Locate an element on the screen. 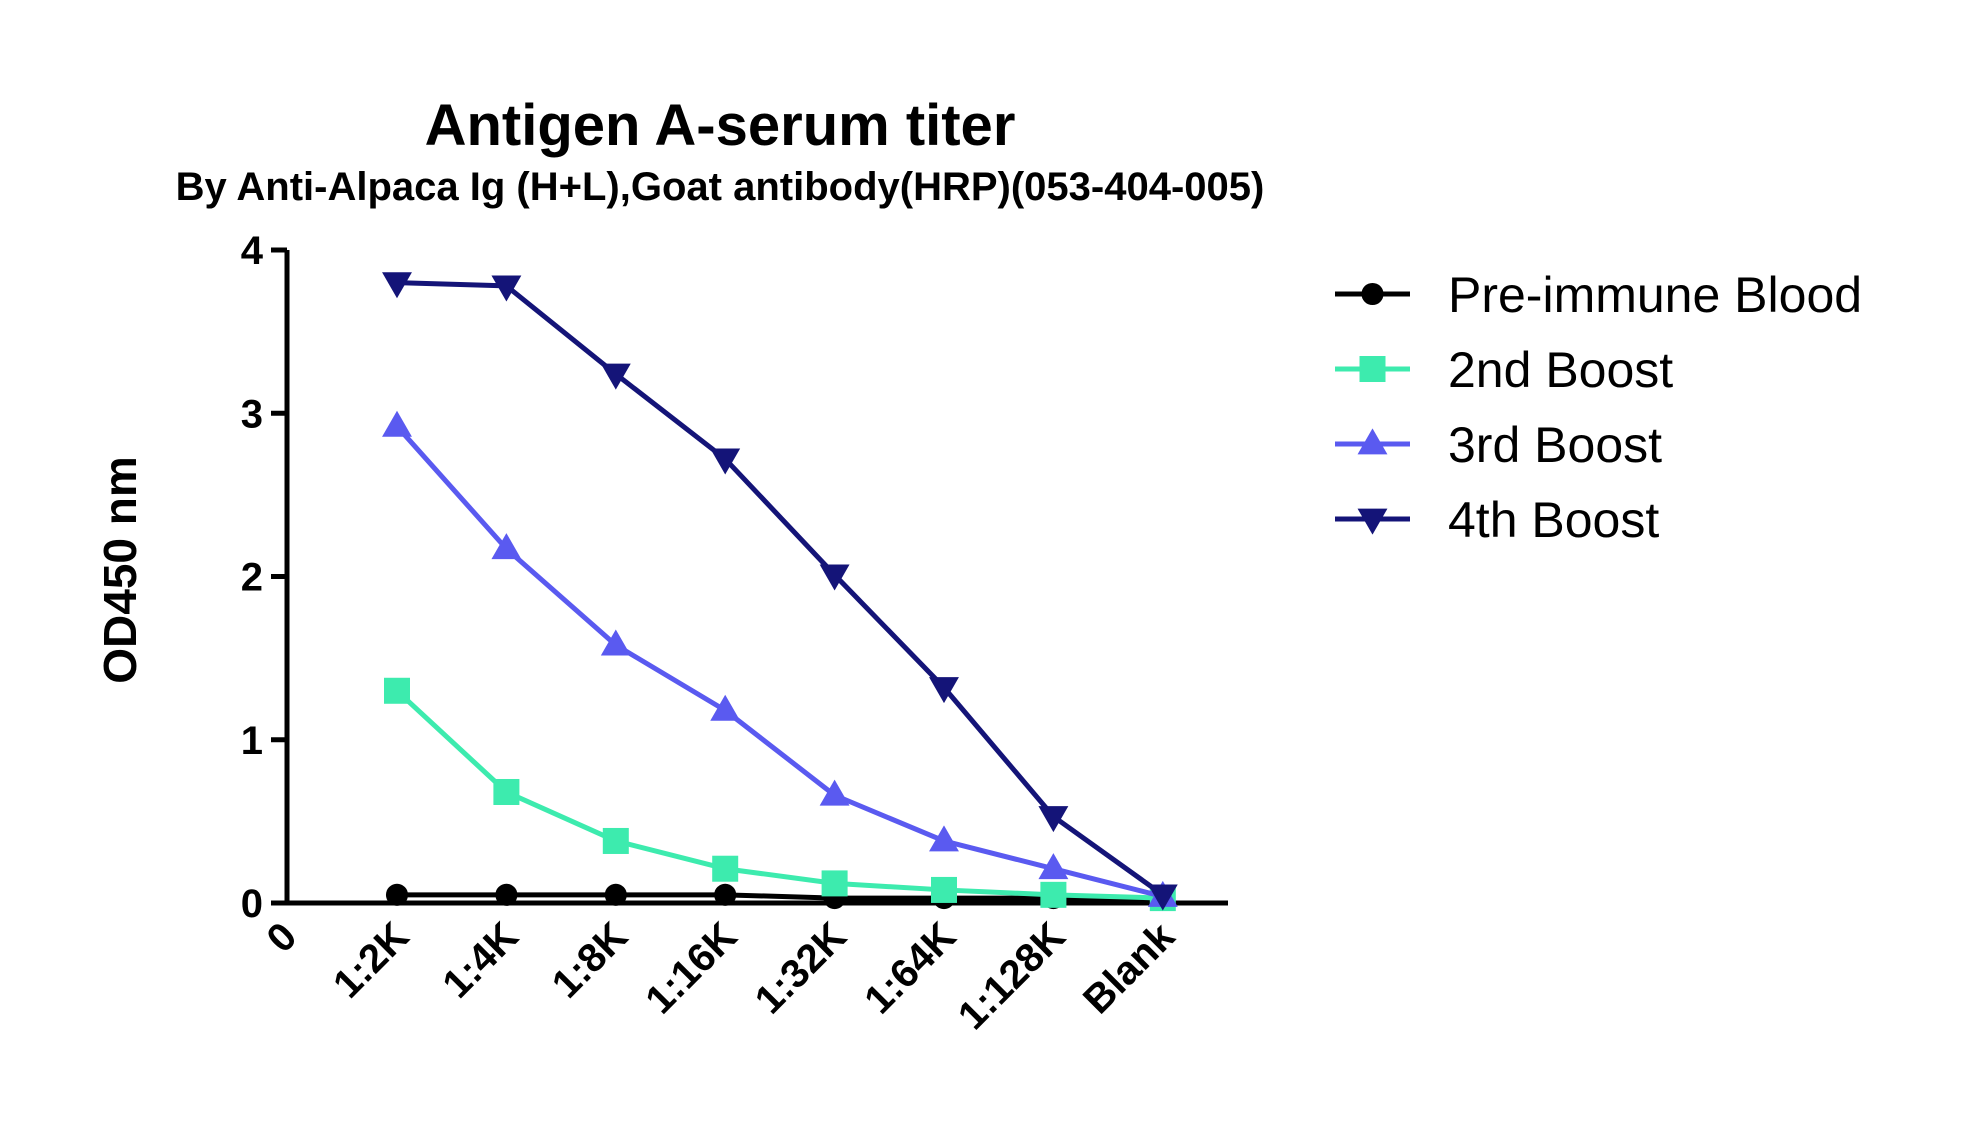 This screenshot has width=1962, height=1136. x-tick-label: 1:8K is located at coordinates (590, 960).